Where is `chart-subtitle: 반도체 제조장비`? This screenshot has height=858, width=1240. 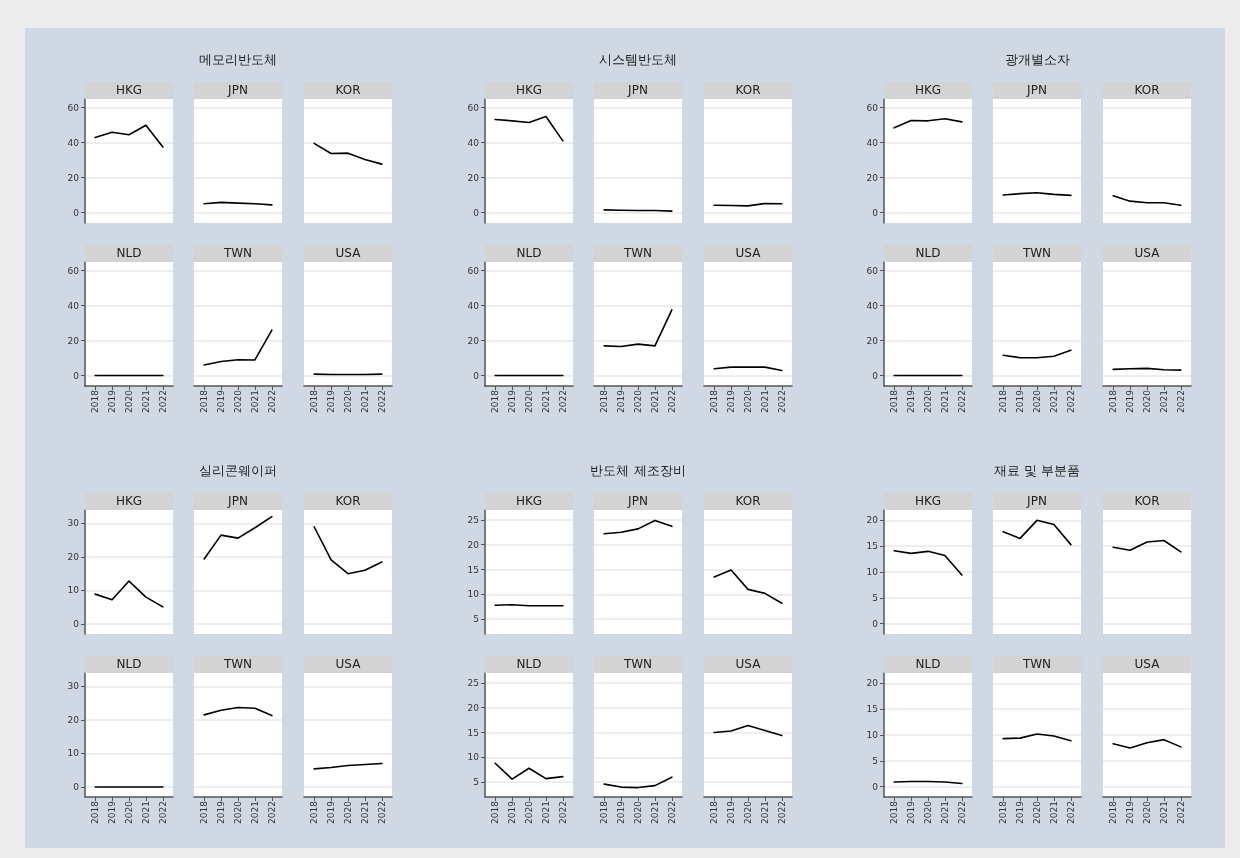 chart-subtitle: 반도체 제조장비 is located at coordinates (638, 471).